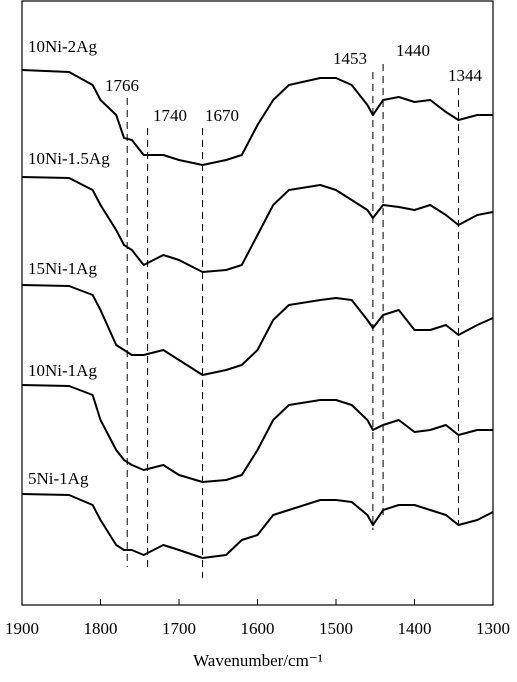 The height and width of the screenshot is (682, 517). What do you see at coordinates (170, 115) in the screenshot?
I see `peak-label: 1740` at bounding box center [170, 115].